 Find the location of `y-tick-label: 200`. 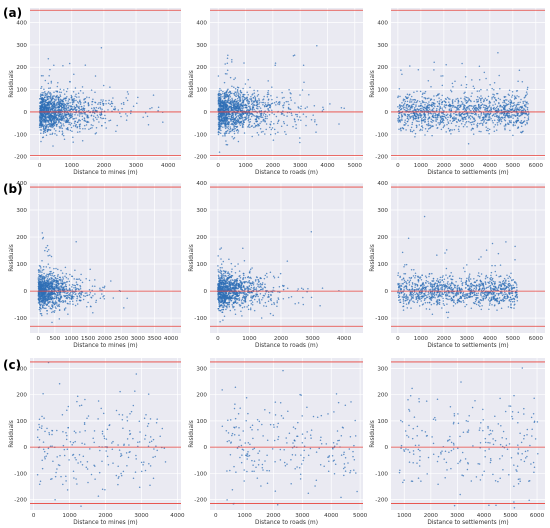

y-tick-label: 200 is located at coordinates (382, 68).